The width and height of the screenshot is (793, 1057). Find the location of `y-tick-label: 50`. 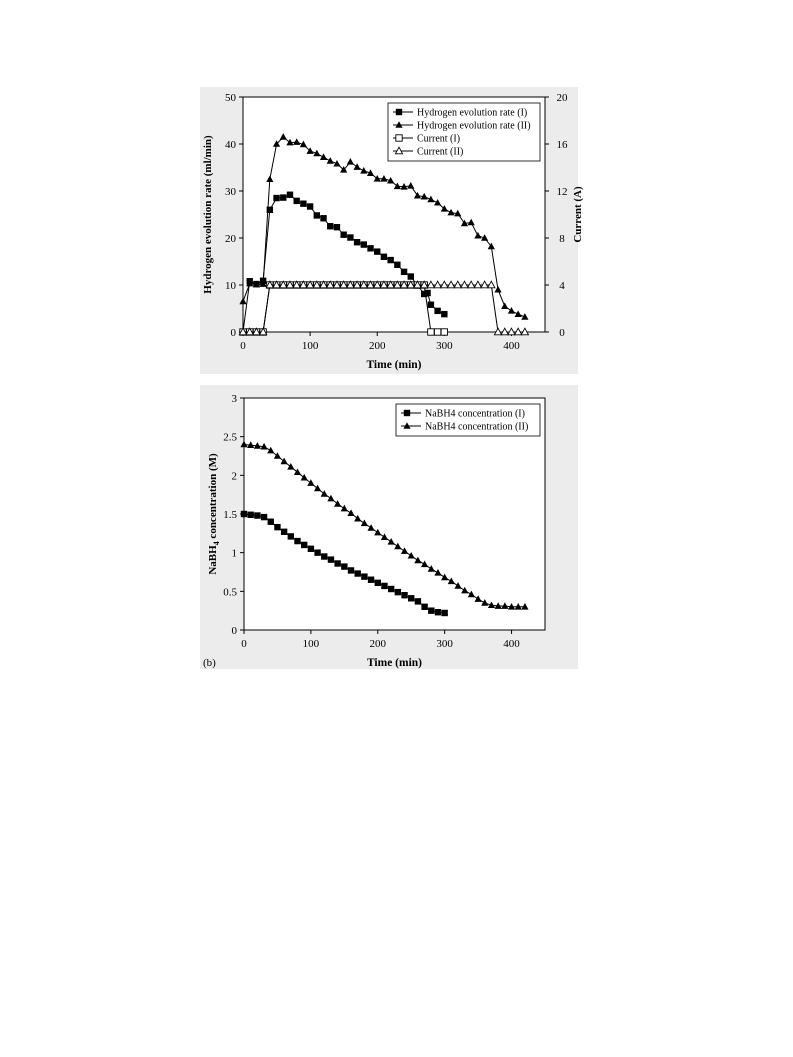

y-tick-label: 50 is located at coordinates (231, 98).